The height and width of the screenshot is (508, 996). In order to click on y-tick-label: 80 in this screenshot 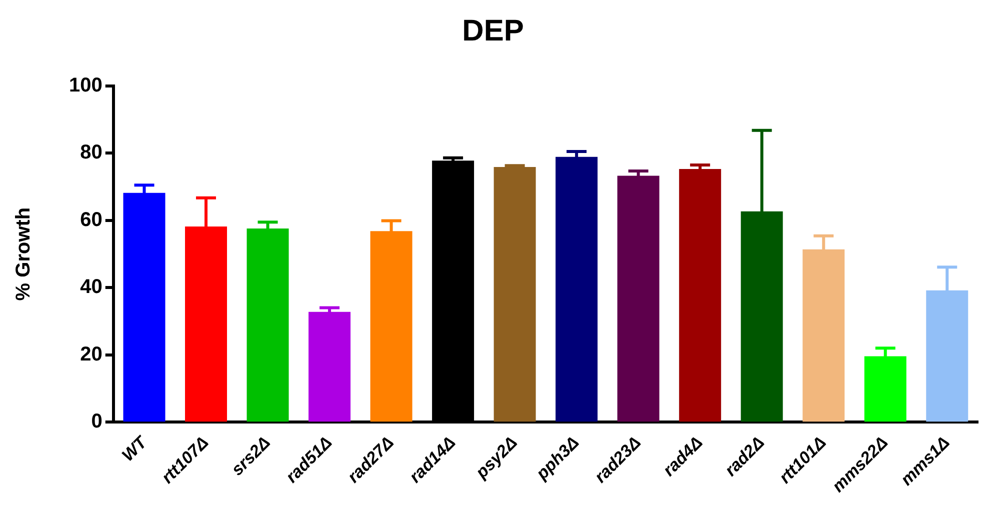, I will do `click(91, 153)`.